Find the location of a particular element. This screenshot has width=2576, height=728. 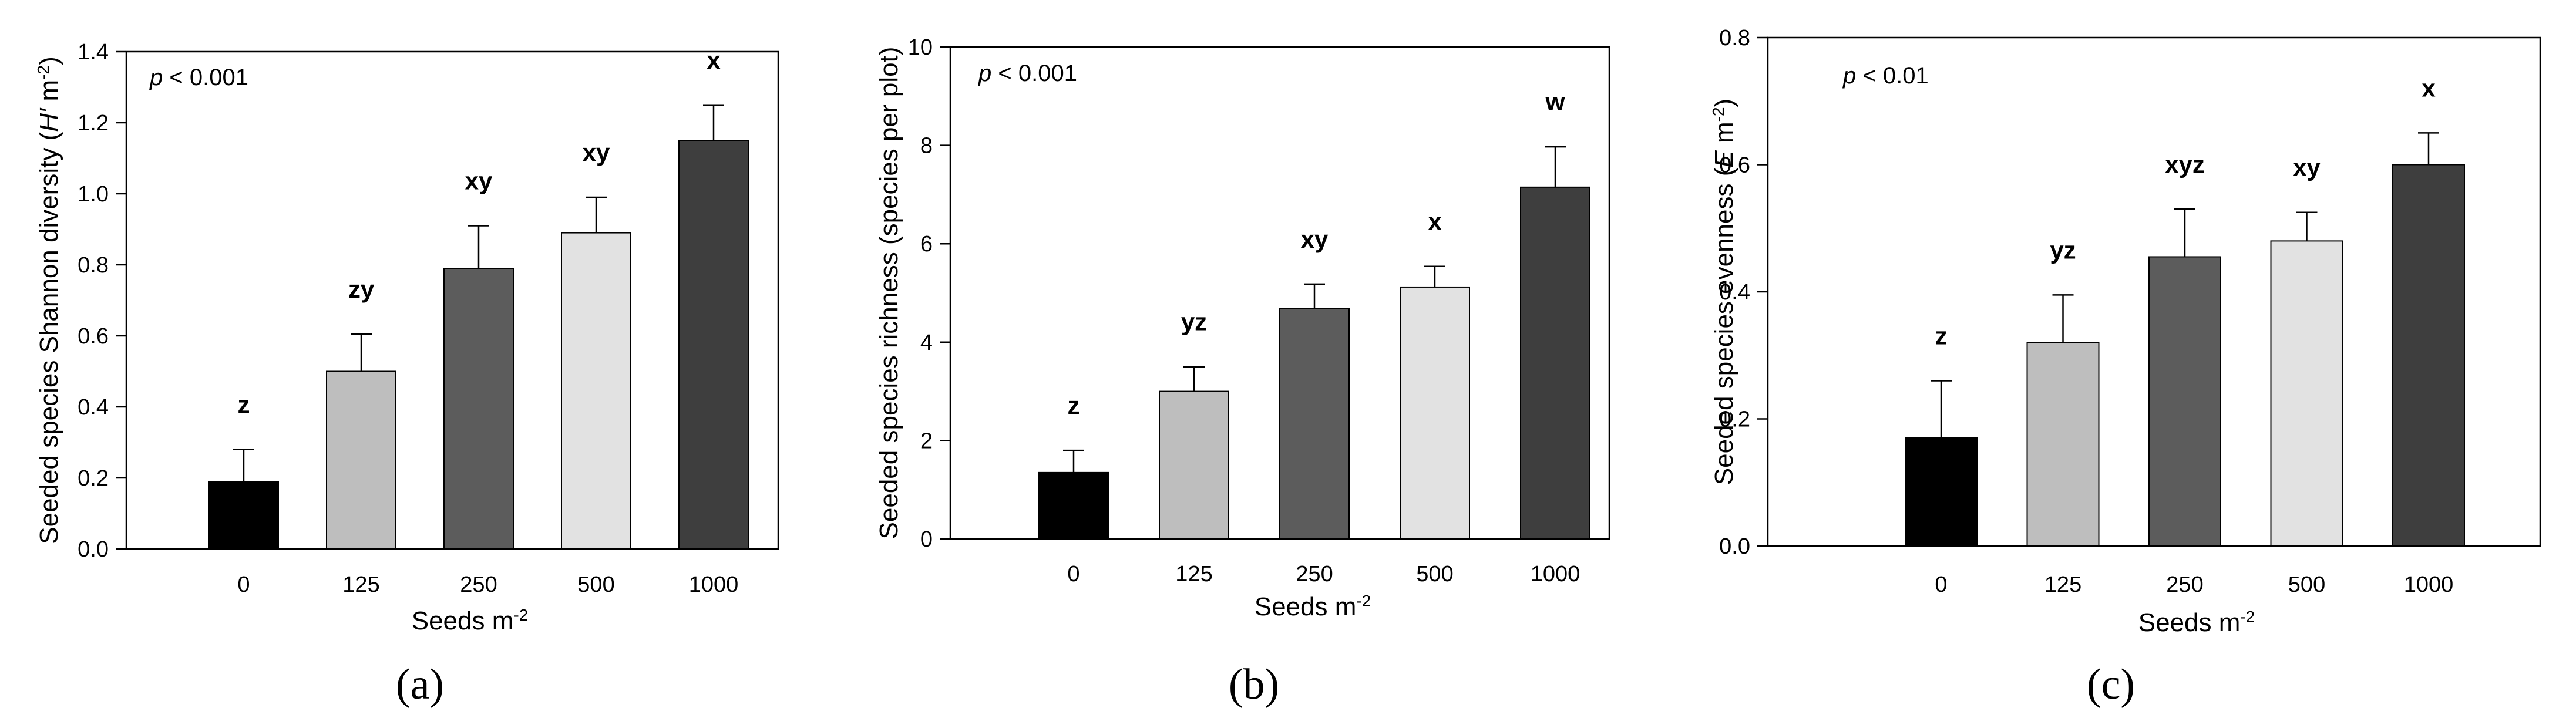

y-tick-label: 4 is located at coordinates (926, 343).